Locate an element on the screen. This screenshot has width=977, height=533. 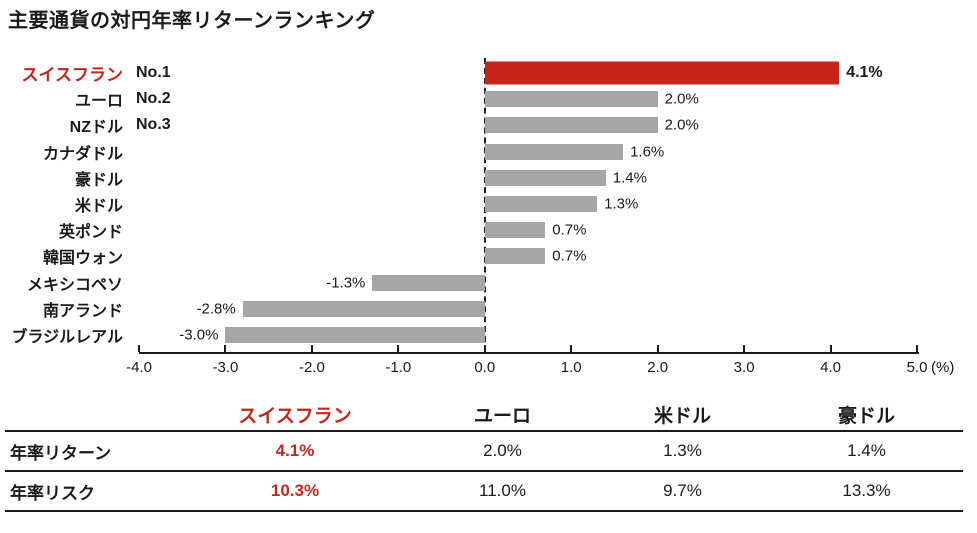
chart-row: NZドル No.3 2.0% is located at coordinates (488, 125).